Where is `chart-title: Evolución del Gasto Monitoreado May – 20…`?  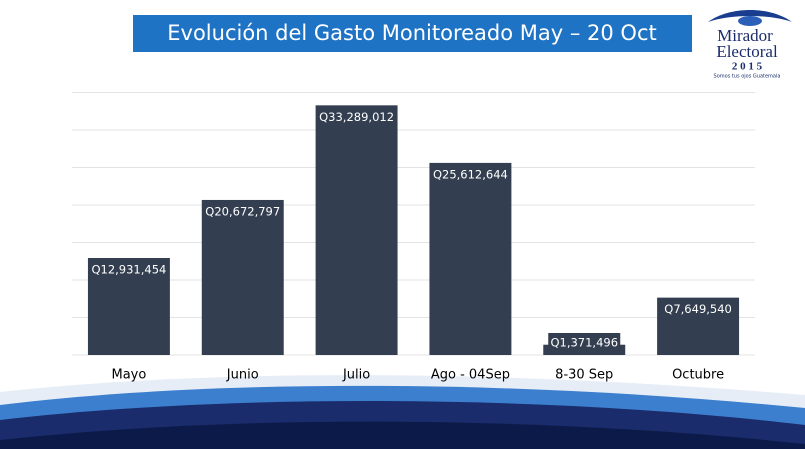
chart-title: Evolución del Gasto Monitoreado May – 20… is located at coordinates (411, 33).